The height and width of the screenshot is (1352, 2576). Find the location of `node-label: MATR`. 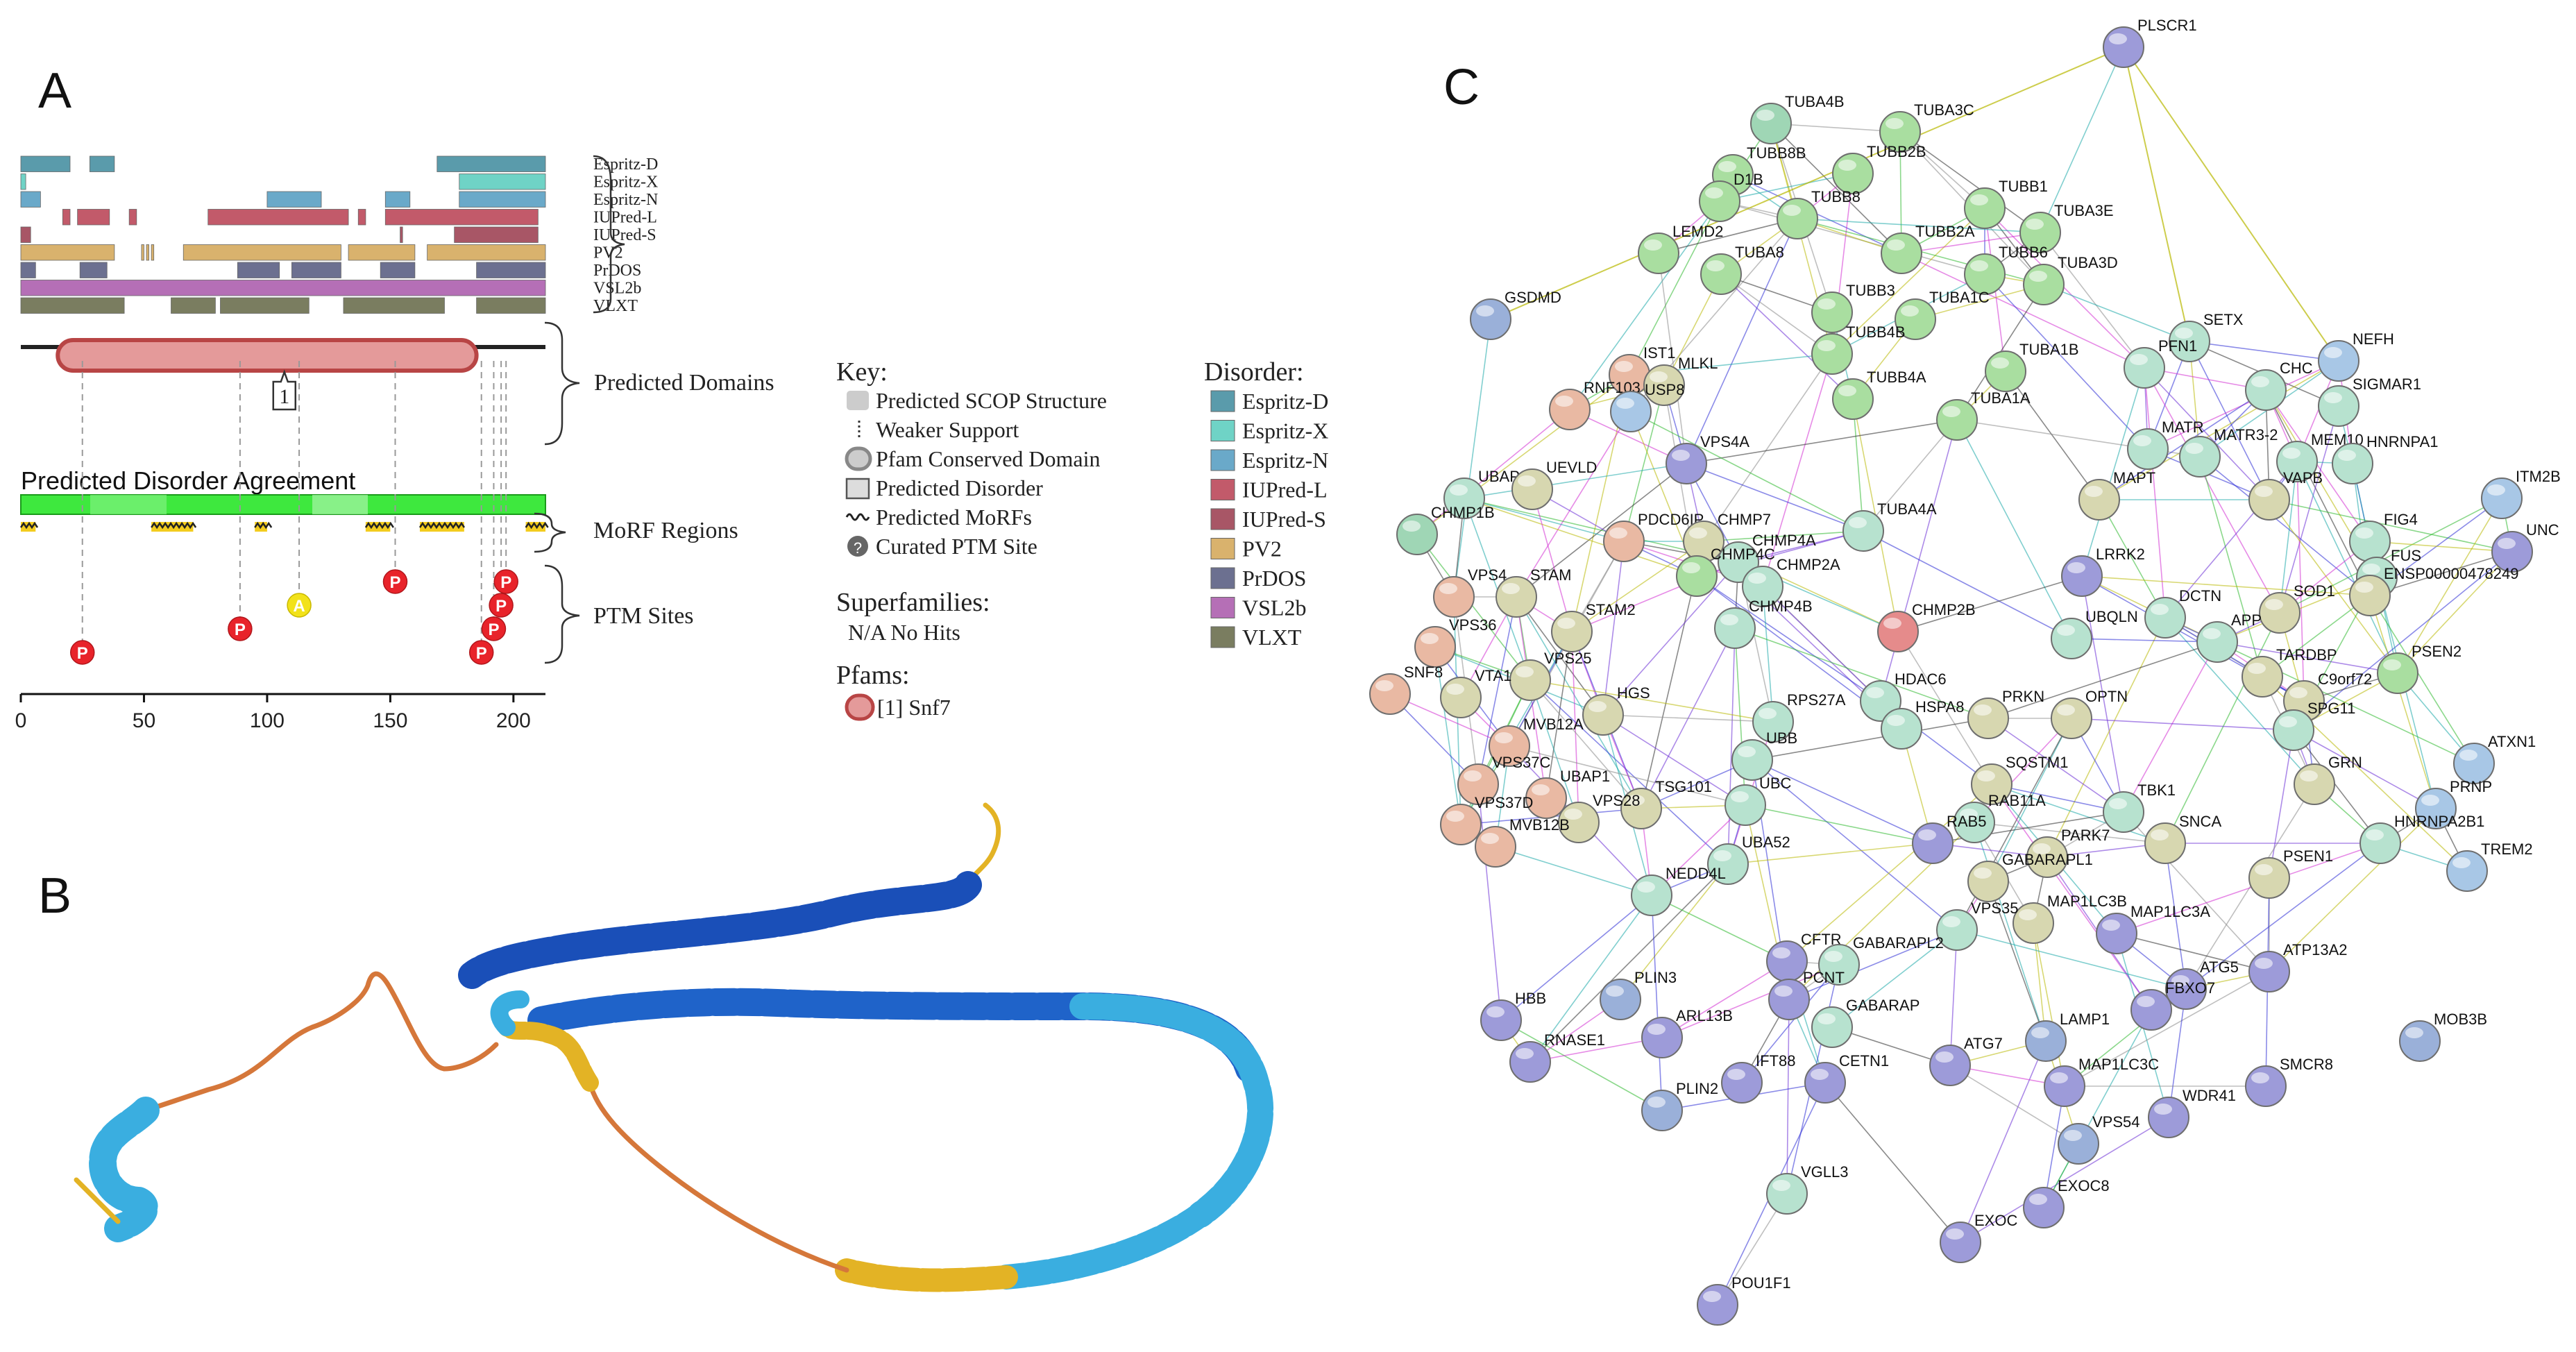

node-label: MATR is located at coordinates (2183, 427).